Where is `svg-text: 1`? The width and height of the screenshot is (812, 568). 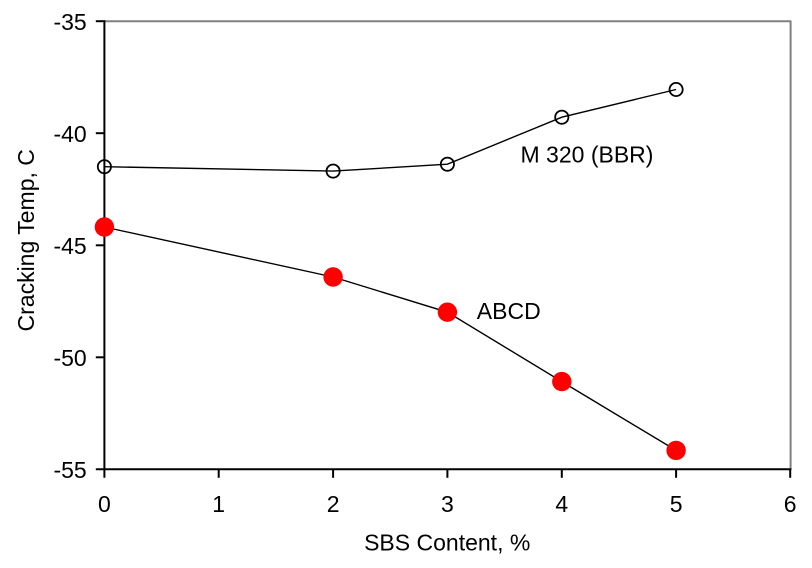 svg-text: 1 is located at coordinates (218, 504).